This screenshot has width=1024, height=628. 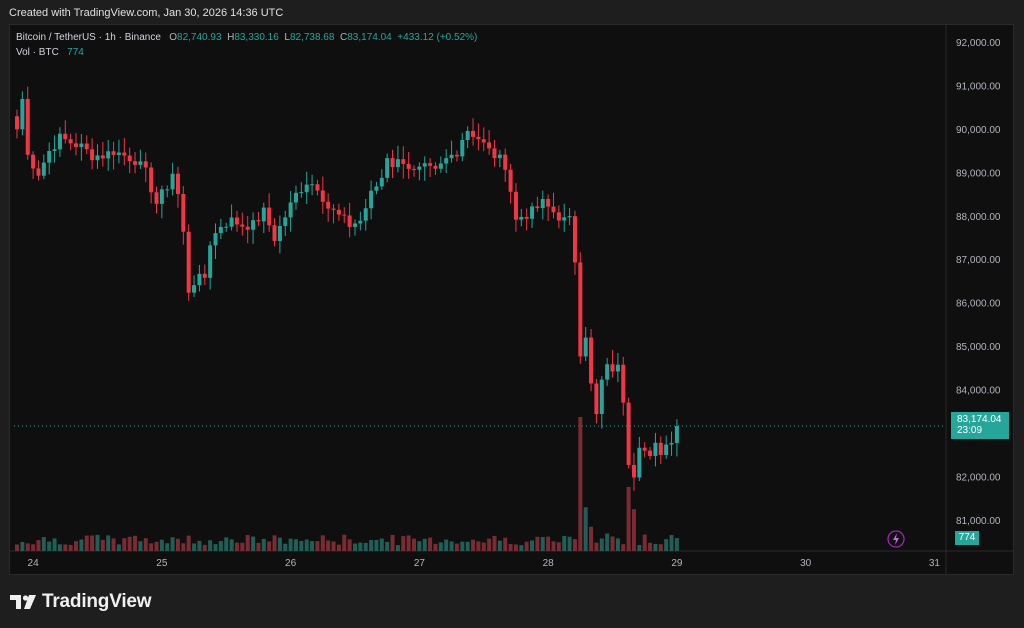 I want to click on high-label: H, so click(x=231, y=37).